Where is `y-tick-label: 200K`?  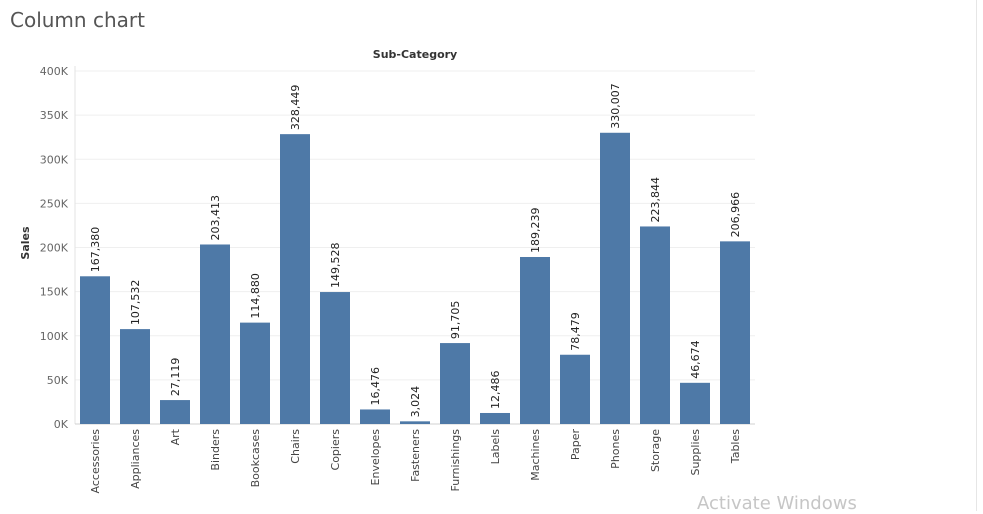
y-tick-label: 200K is located at coordinates (54, 248).